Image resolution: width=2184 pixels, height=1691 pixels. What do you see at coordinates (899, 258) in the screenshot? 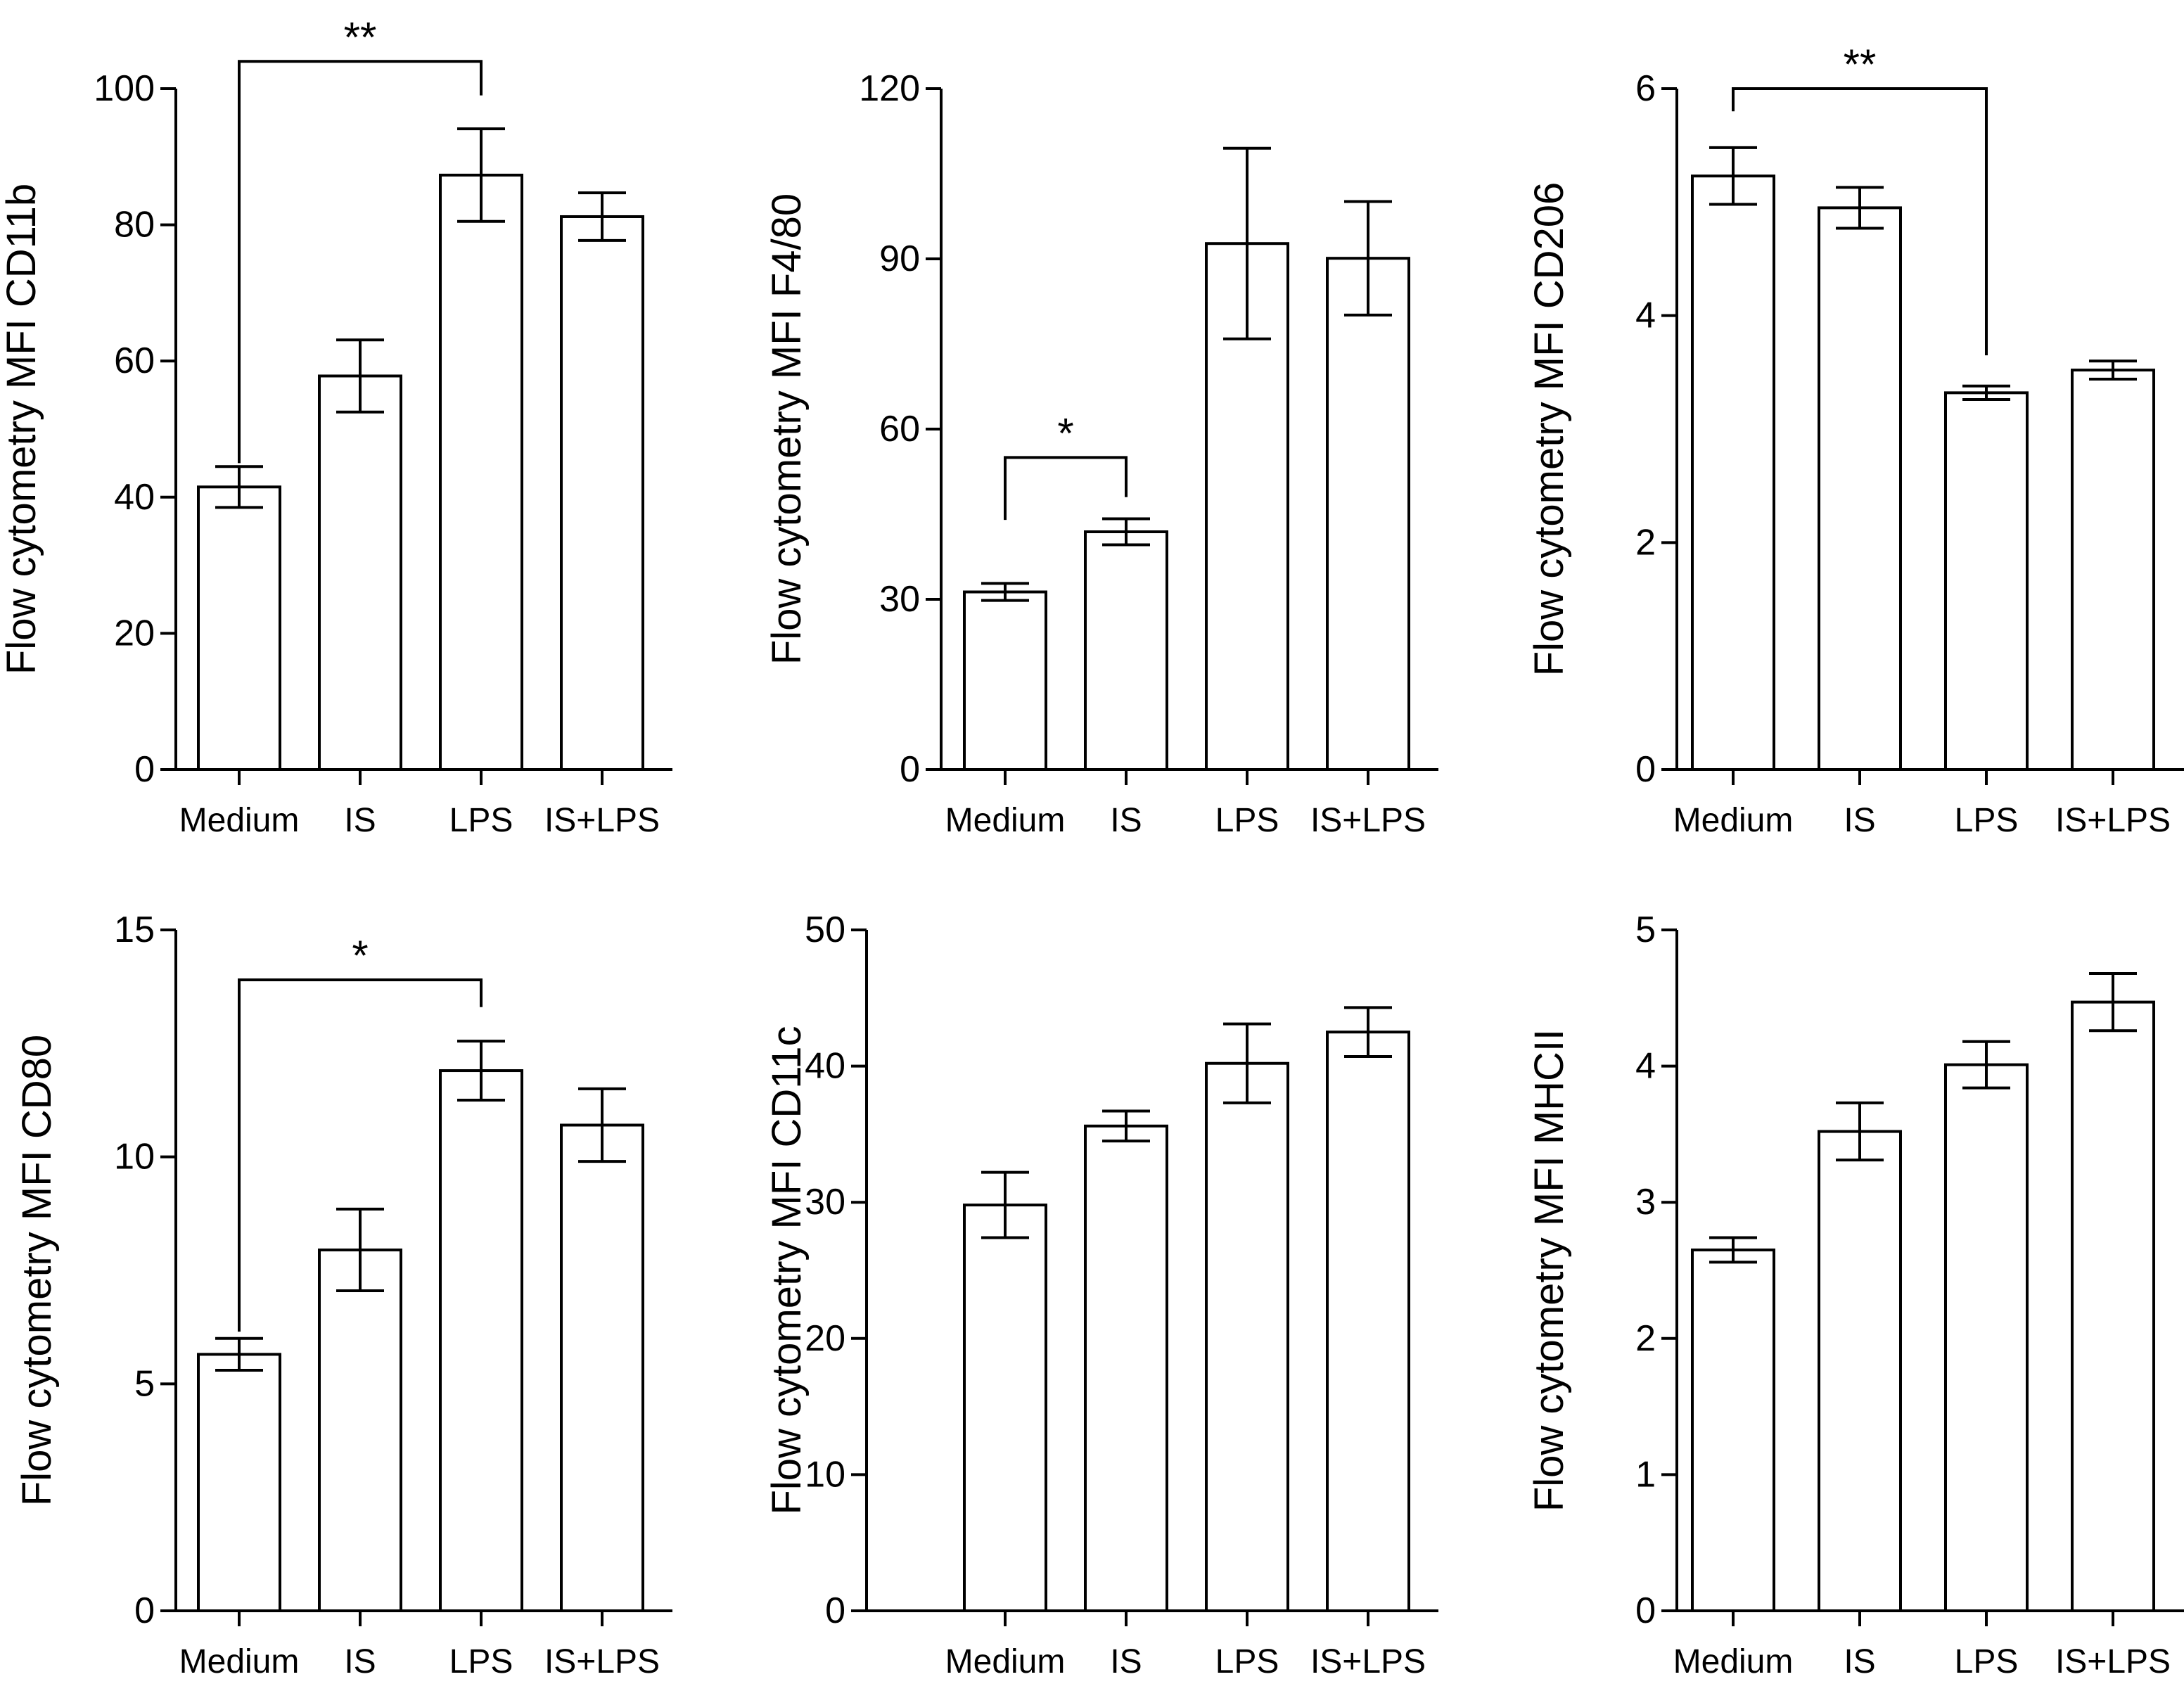
I see `y-tick-label: 90` at bounding box center [899, 258].